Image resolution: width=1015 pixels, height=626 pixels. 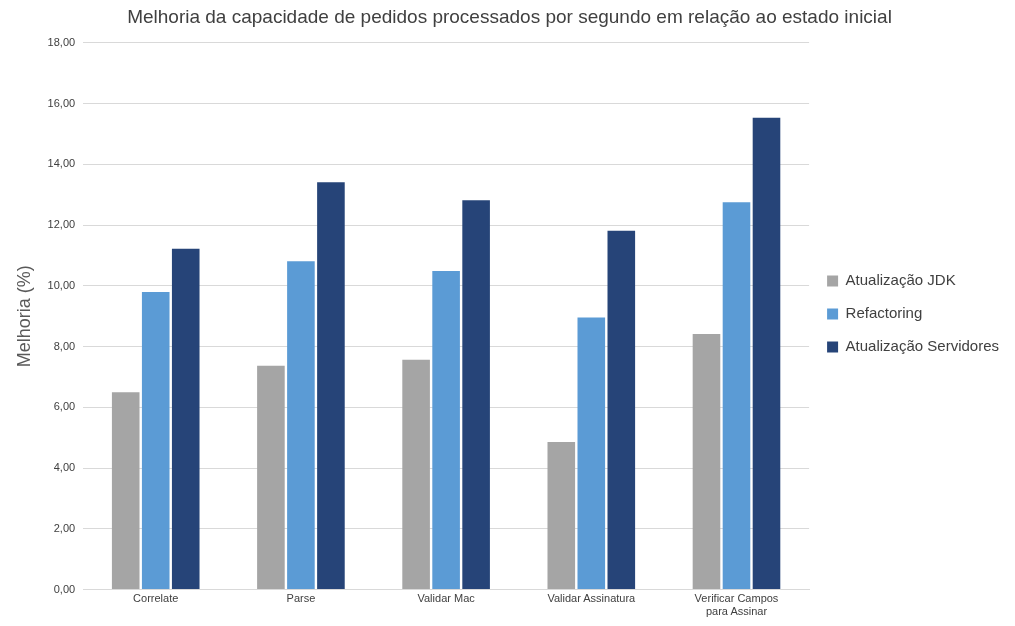 I want to click on y-tick-label: 4,00, so click(x=64, y=467).